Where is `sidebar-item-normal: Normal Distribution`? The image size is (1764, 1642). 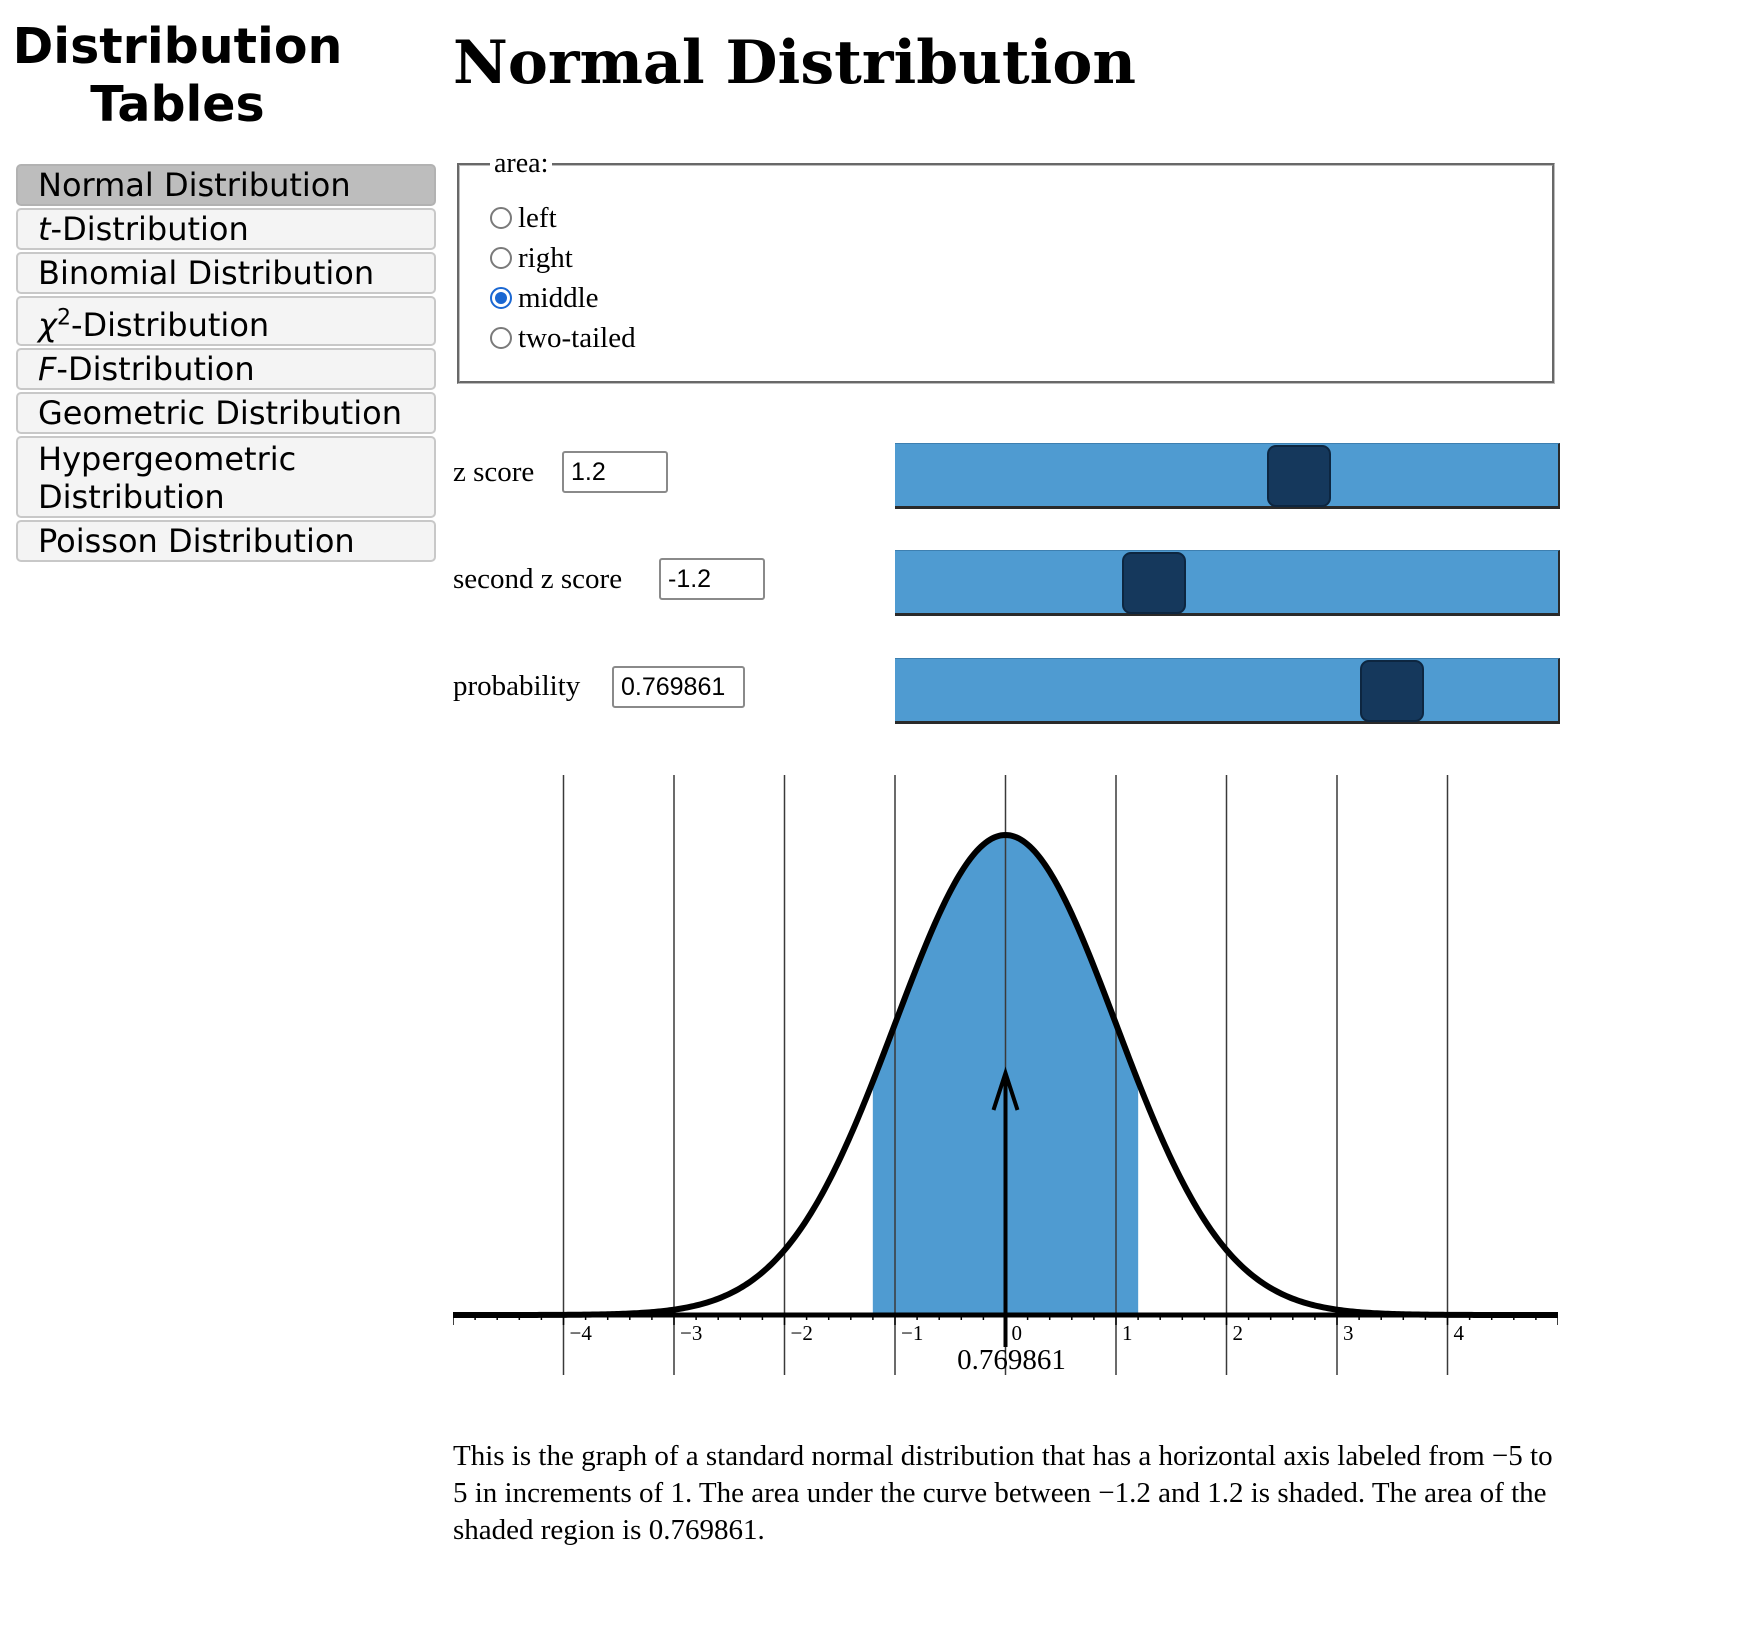
sidebar-item-normal: Normal Distribution is located at coordinates (226, 185).